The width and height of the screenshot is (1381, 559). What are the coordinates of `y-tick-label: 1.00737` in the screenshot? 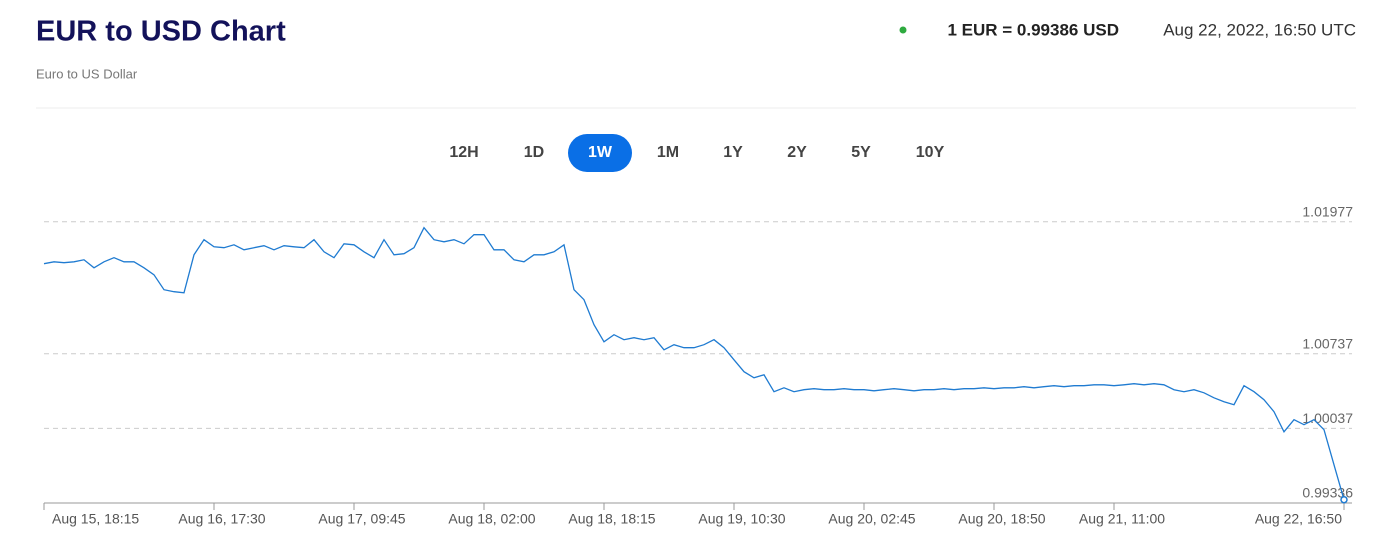 It's located at (1327, 344).